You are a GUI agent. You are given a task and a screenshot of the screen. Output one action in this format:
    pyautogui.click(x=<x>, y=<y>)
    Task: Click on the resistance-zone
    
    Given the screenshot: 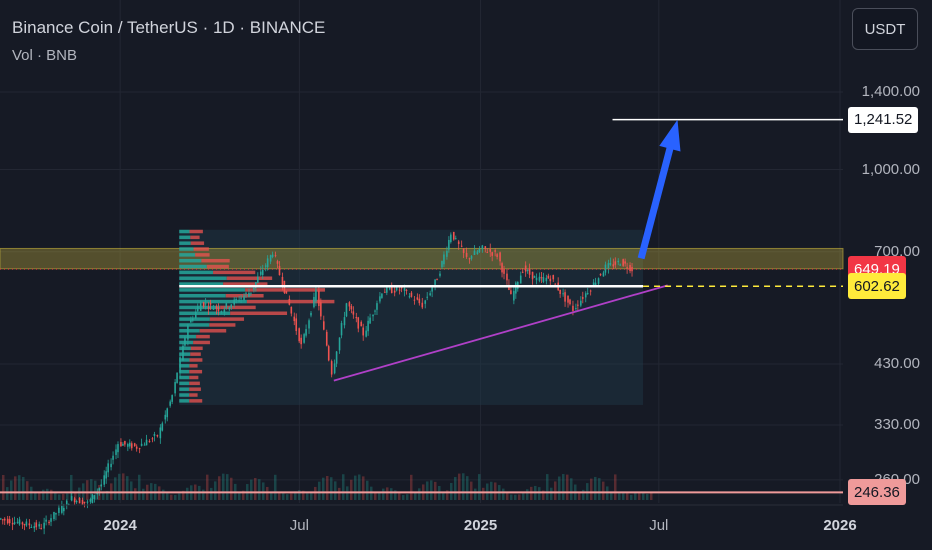 What is the action you would take?
    pyautogui.click(x=422, y=258)
    